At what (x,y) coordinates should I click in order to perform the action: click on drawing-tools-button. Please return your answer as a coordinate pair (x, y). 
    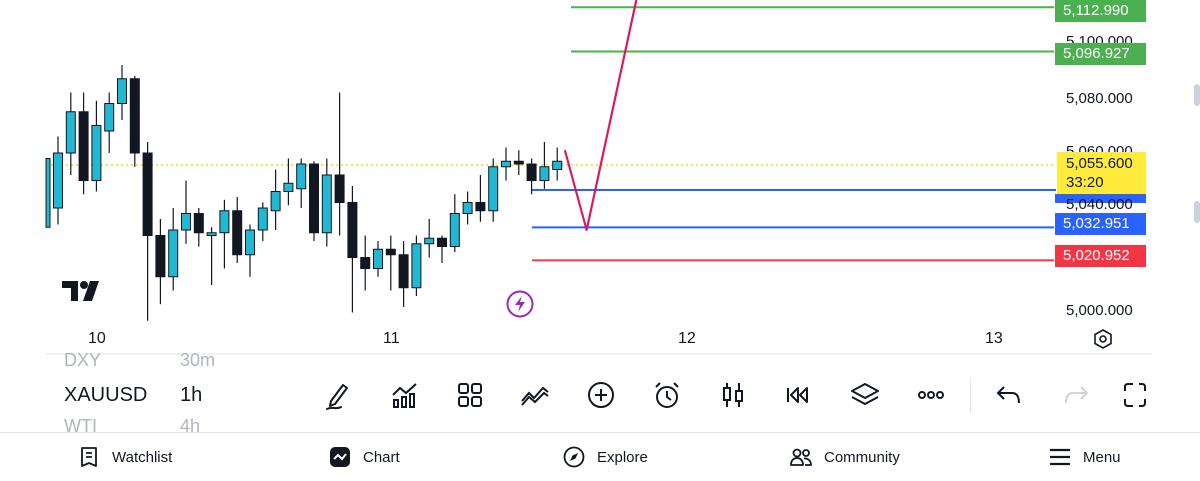
    Looking at the image, I should click on (339, 395).